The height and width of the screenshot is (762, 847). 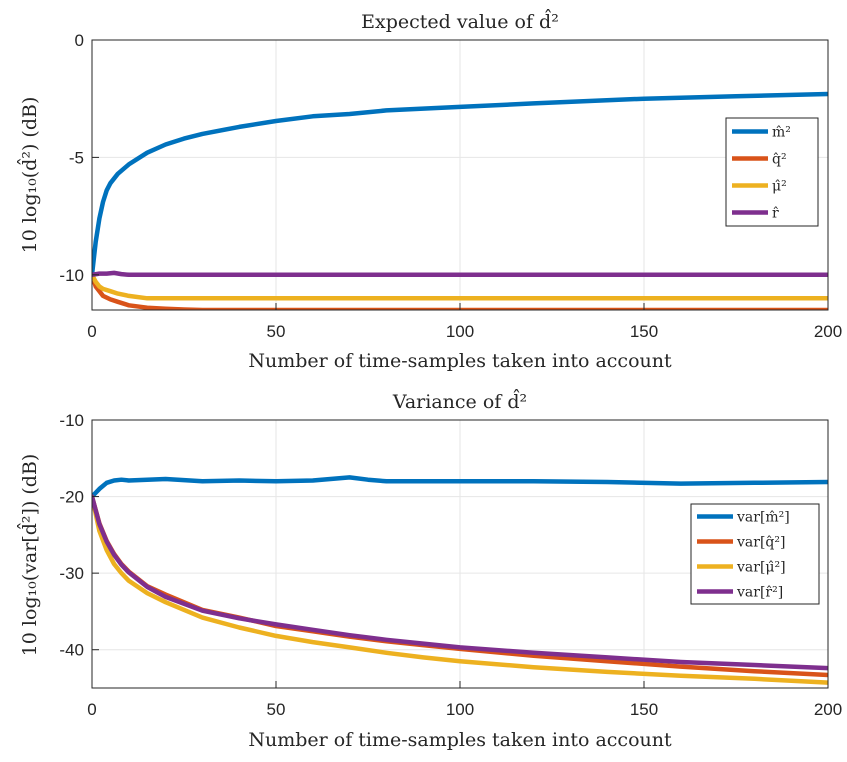 What do you see at coordinates (781, 133) in the screenshot?
I see `legend-label: m̂²` at bounding box center [781, 133].